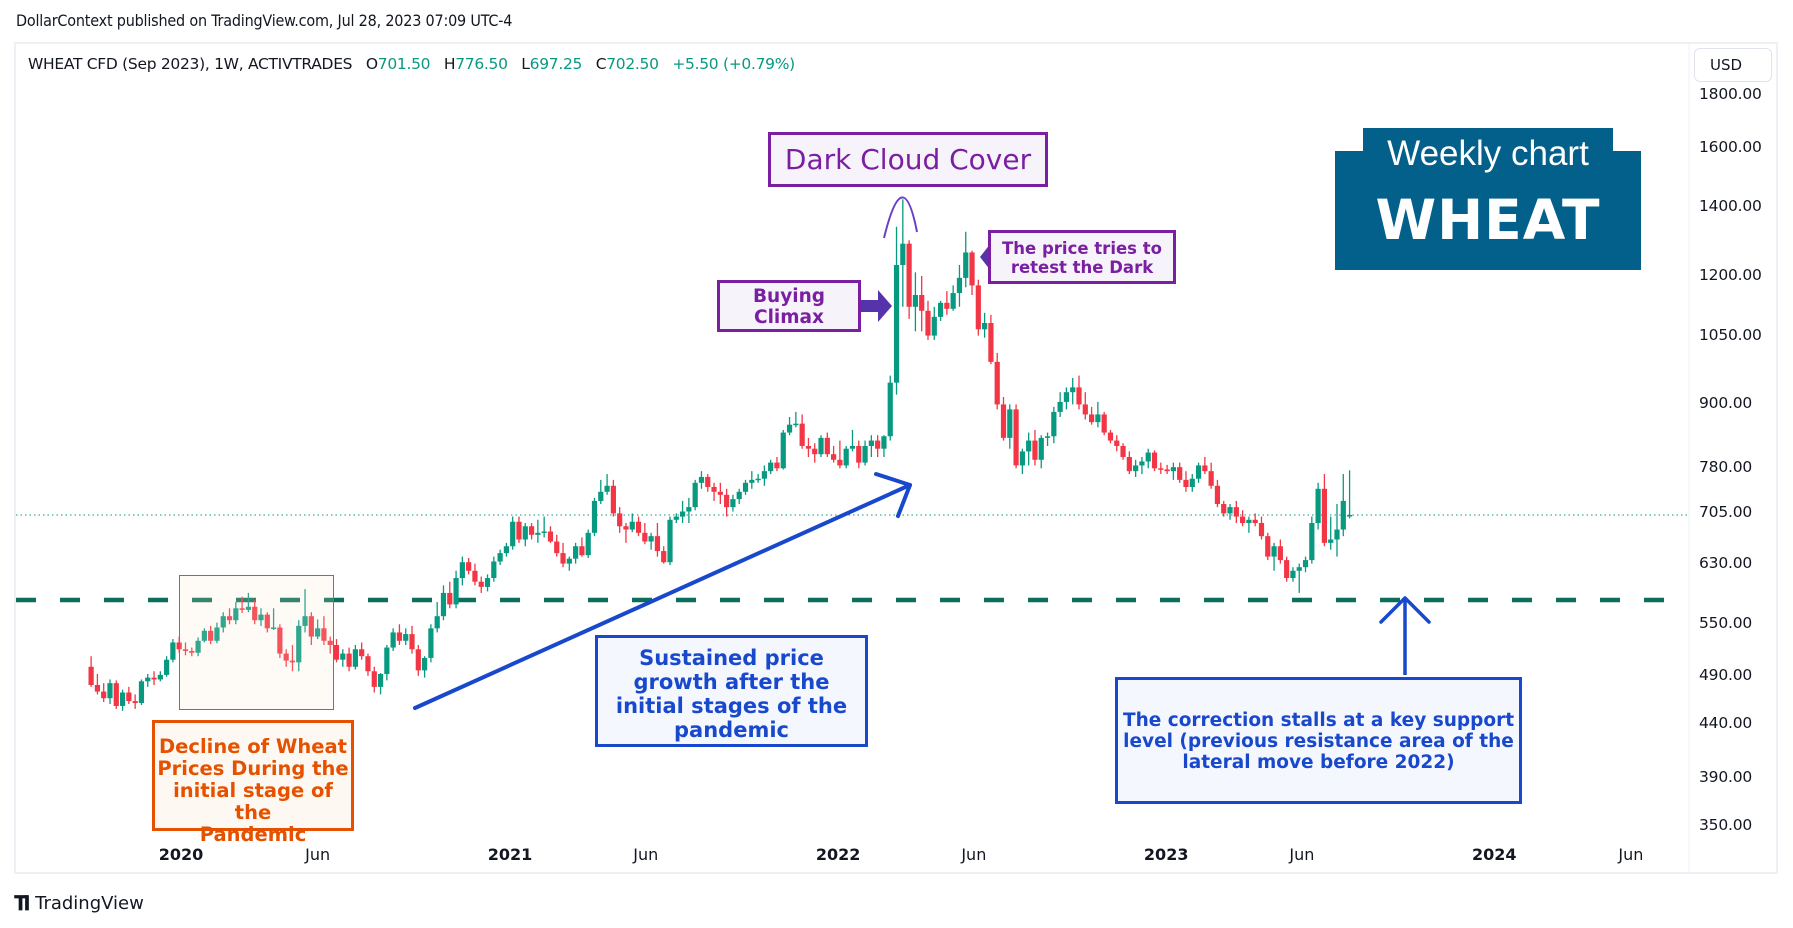 The height and width of the screenshot is (928, 1793). I want to click on close-label: C, so click(601, 64).